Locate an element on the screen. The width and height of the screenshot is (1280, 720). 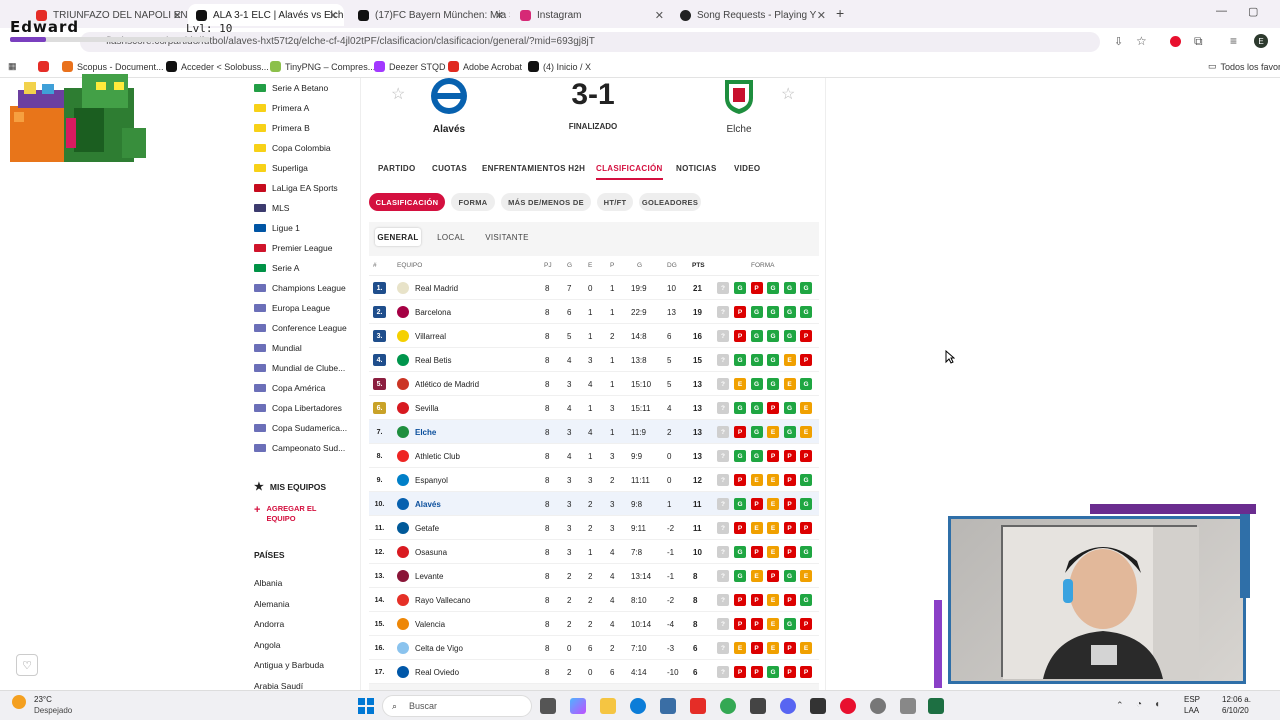
windows-start-icon is located at coordinates (366, 706).